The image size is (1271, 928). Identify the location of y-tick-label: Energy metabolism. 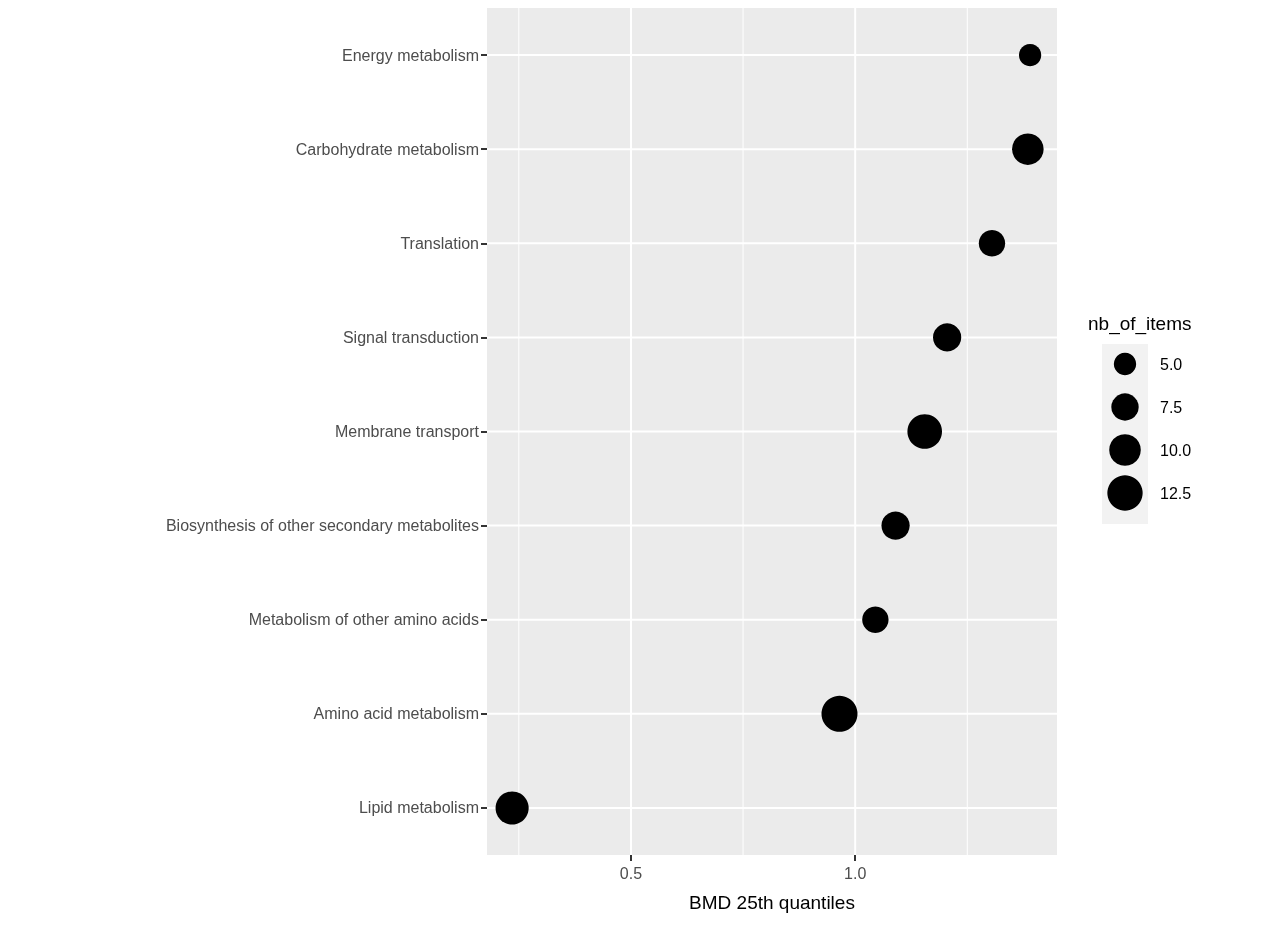
(410, 55).